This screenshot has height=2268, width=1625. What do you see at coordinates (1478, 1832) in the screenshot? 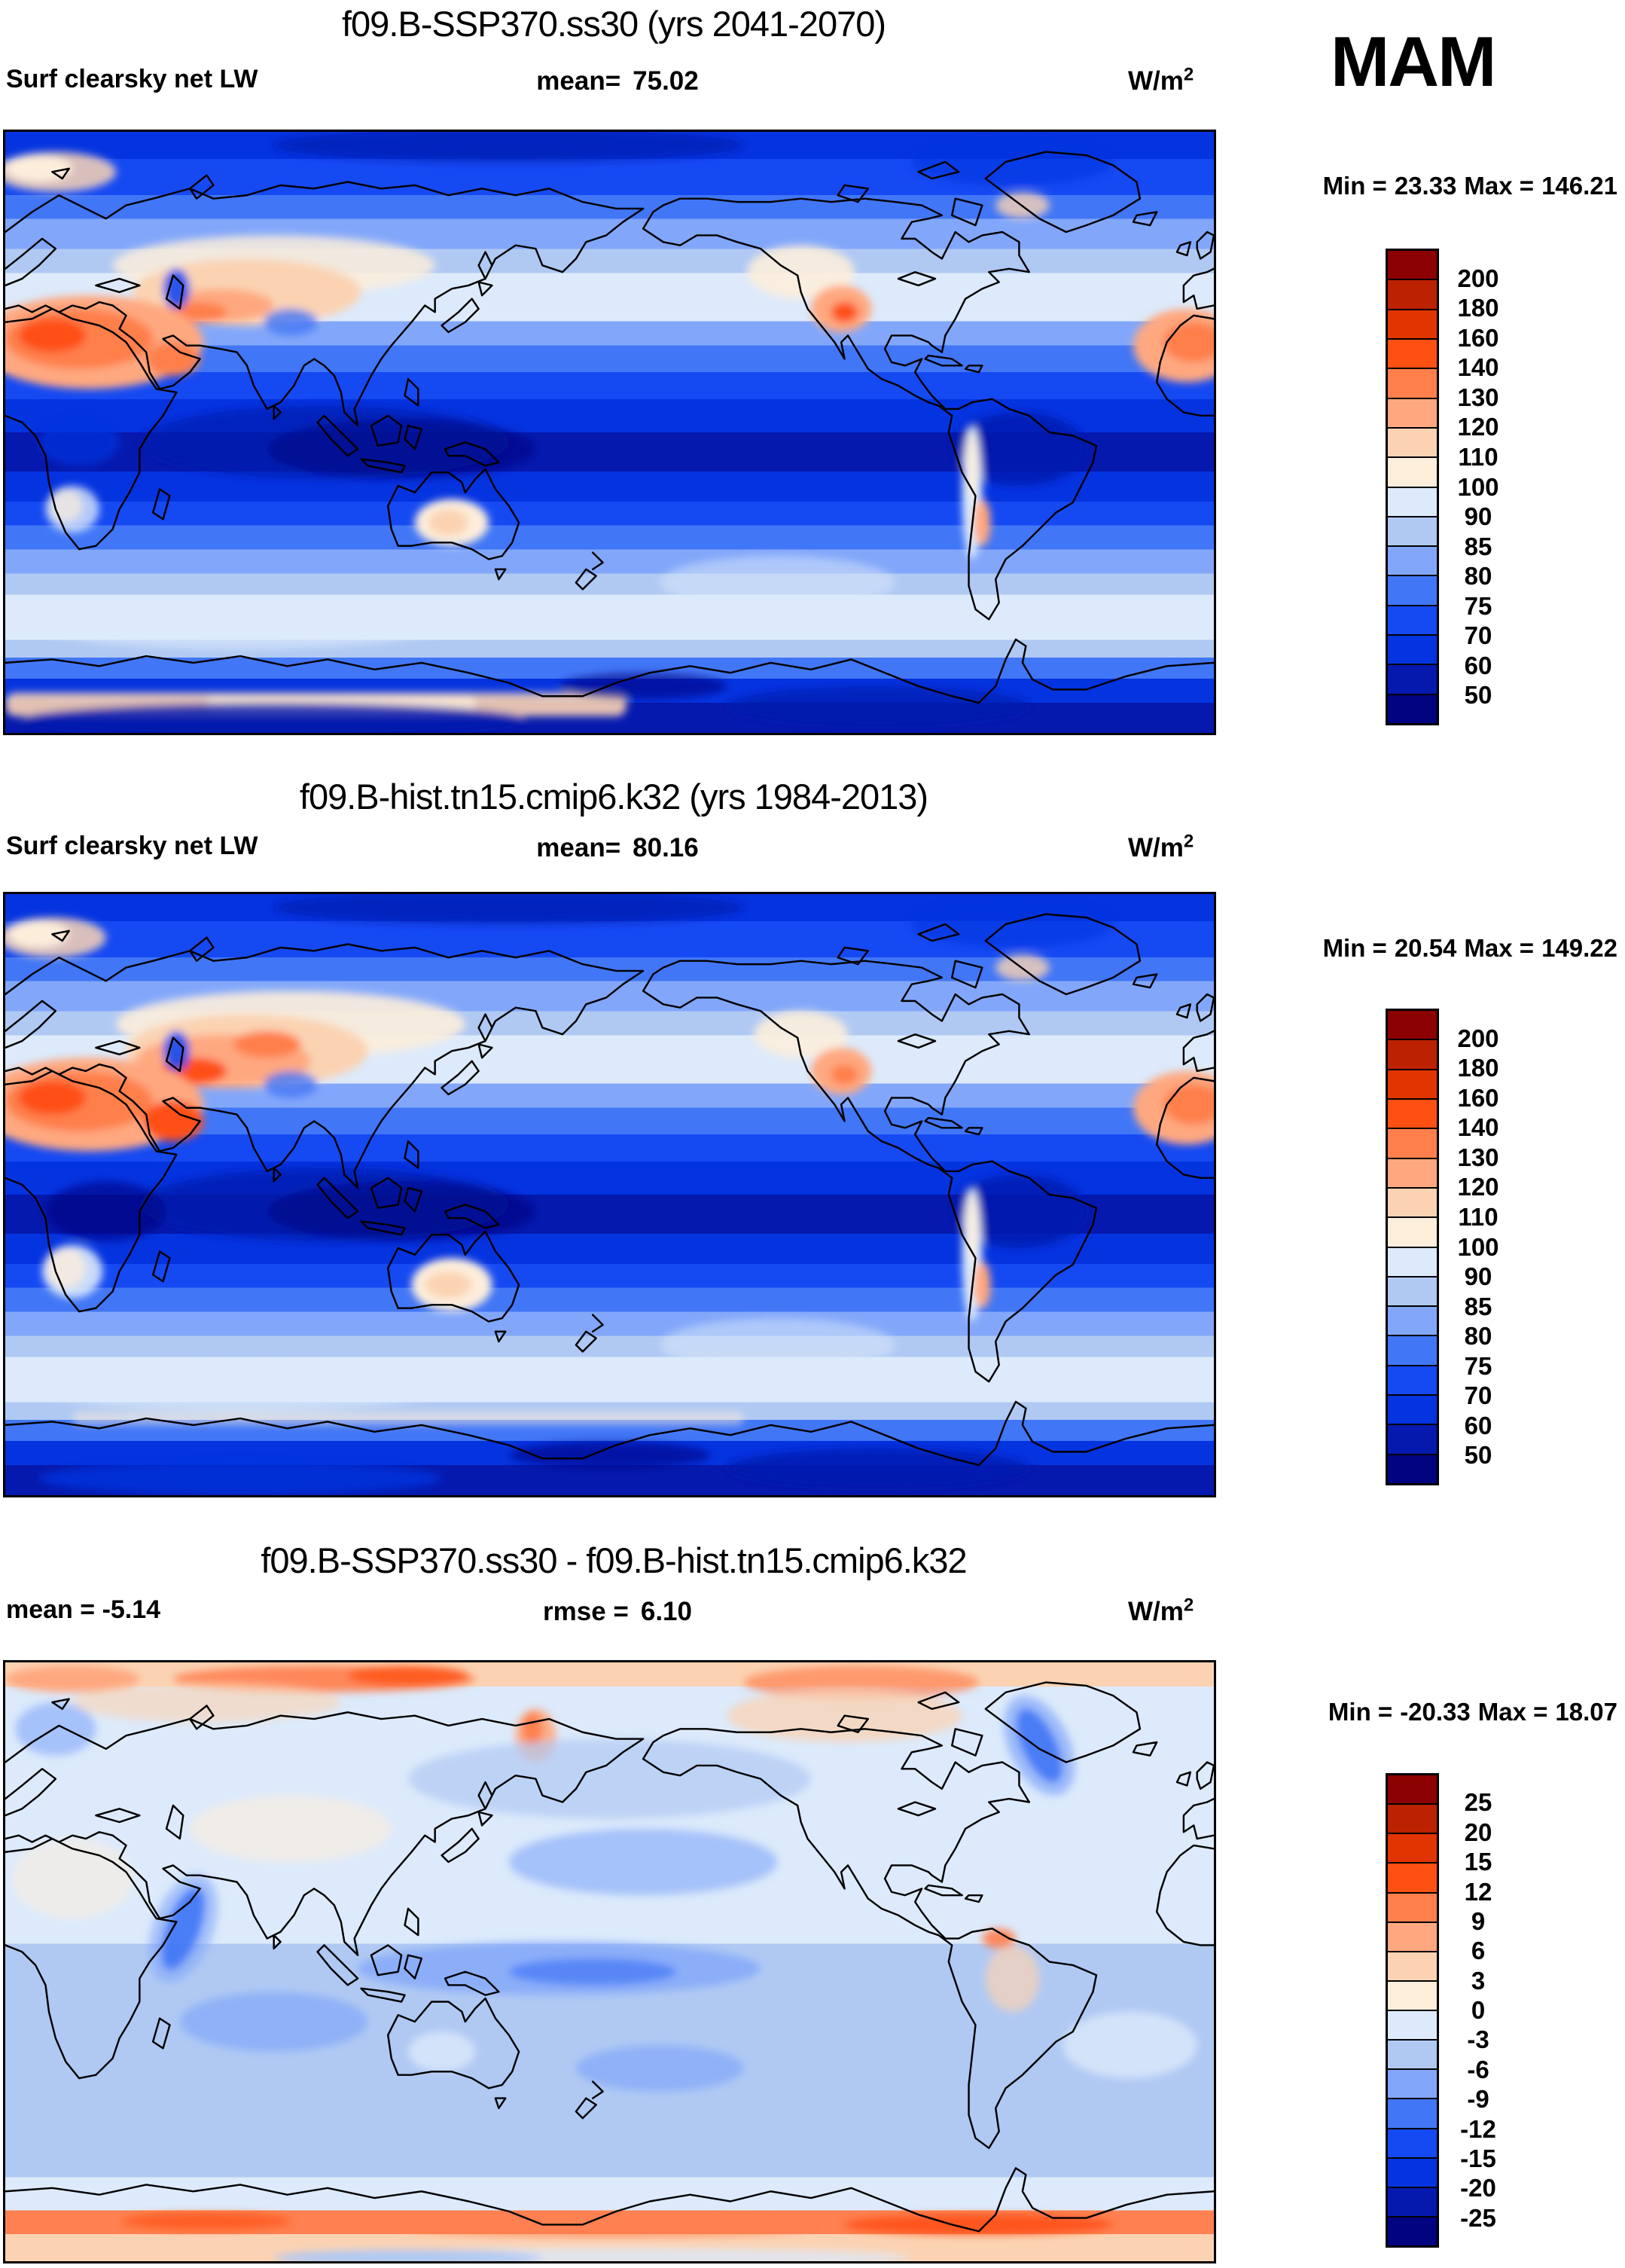
I see `colorbar-tick-label: 20` at bounding box center [1478, 1832].